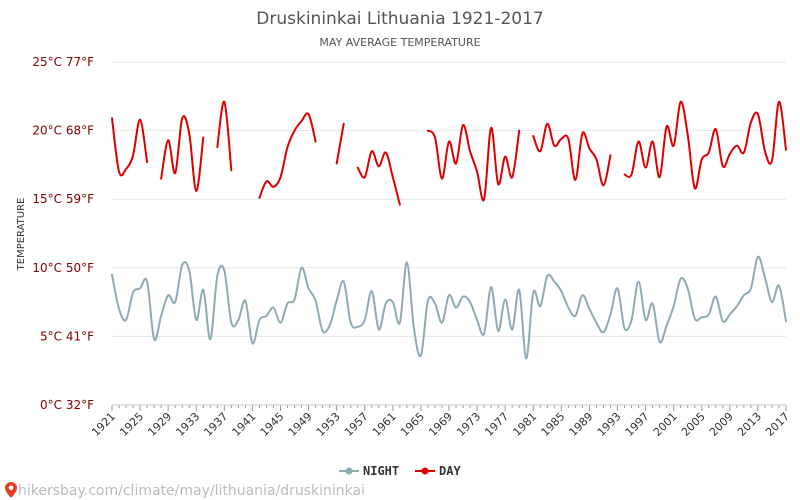  I want to click on x-tick-label: 1953, so click(328, 424).